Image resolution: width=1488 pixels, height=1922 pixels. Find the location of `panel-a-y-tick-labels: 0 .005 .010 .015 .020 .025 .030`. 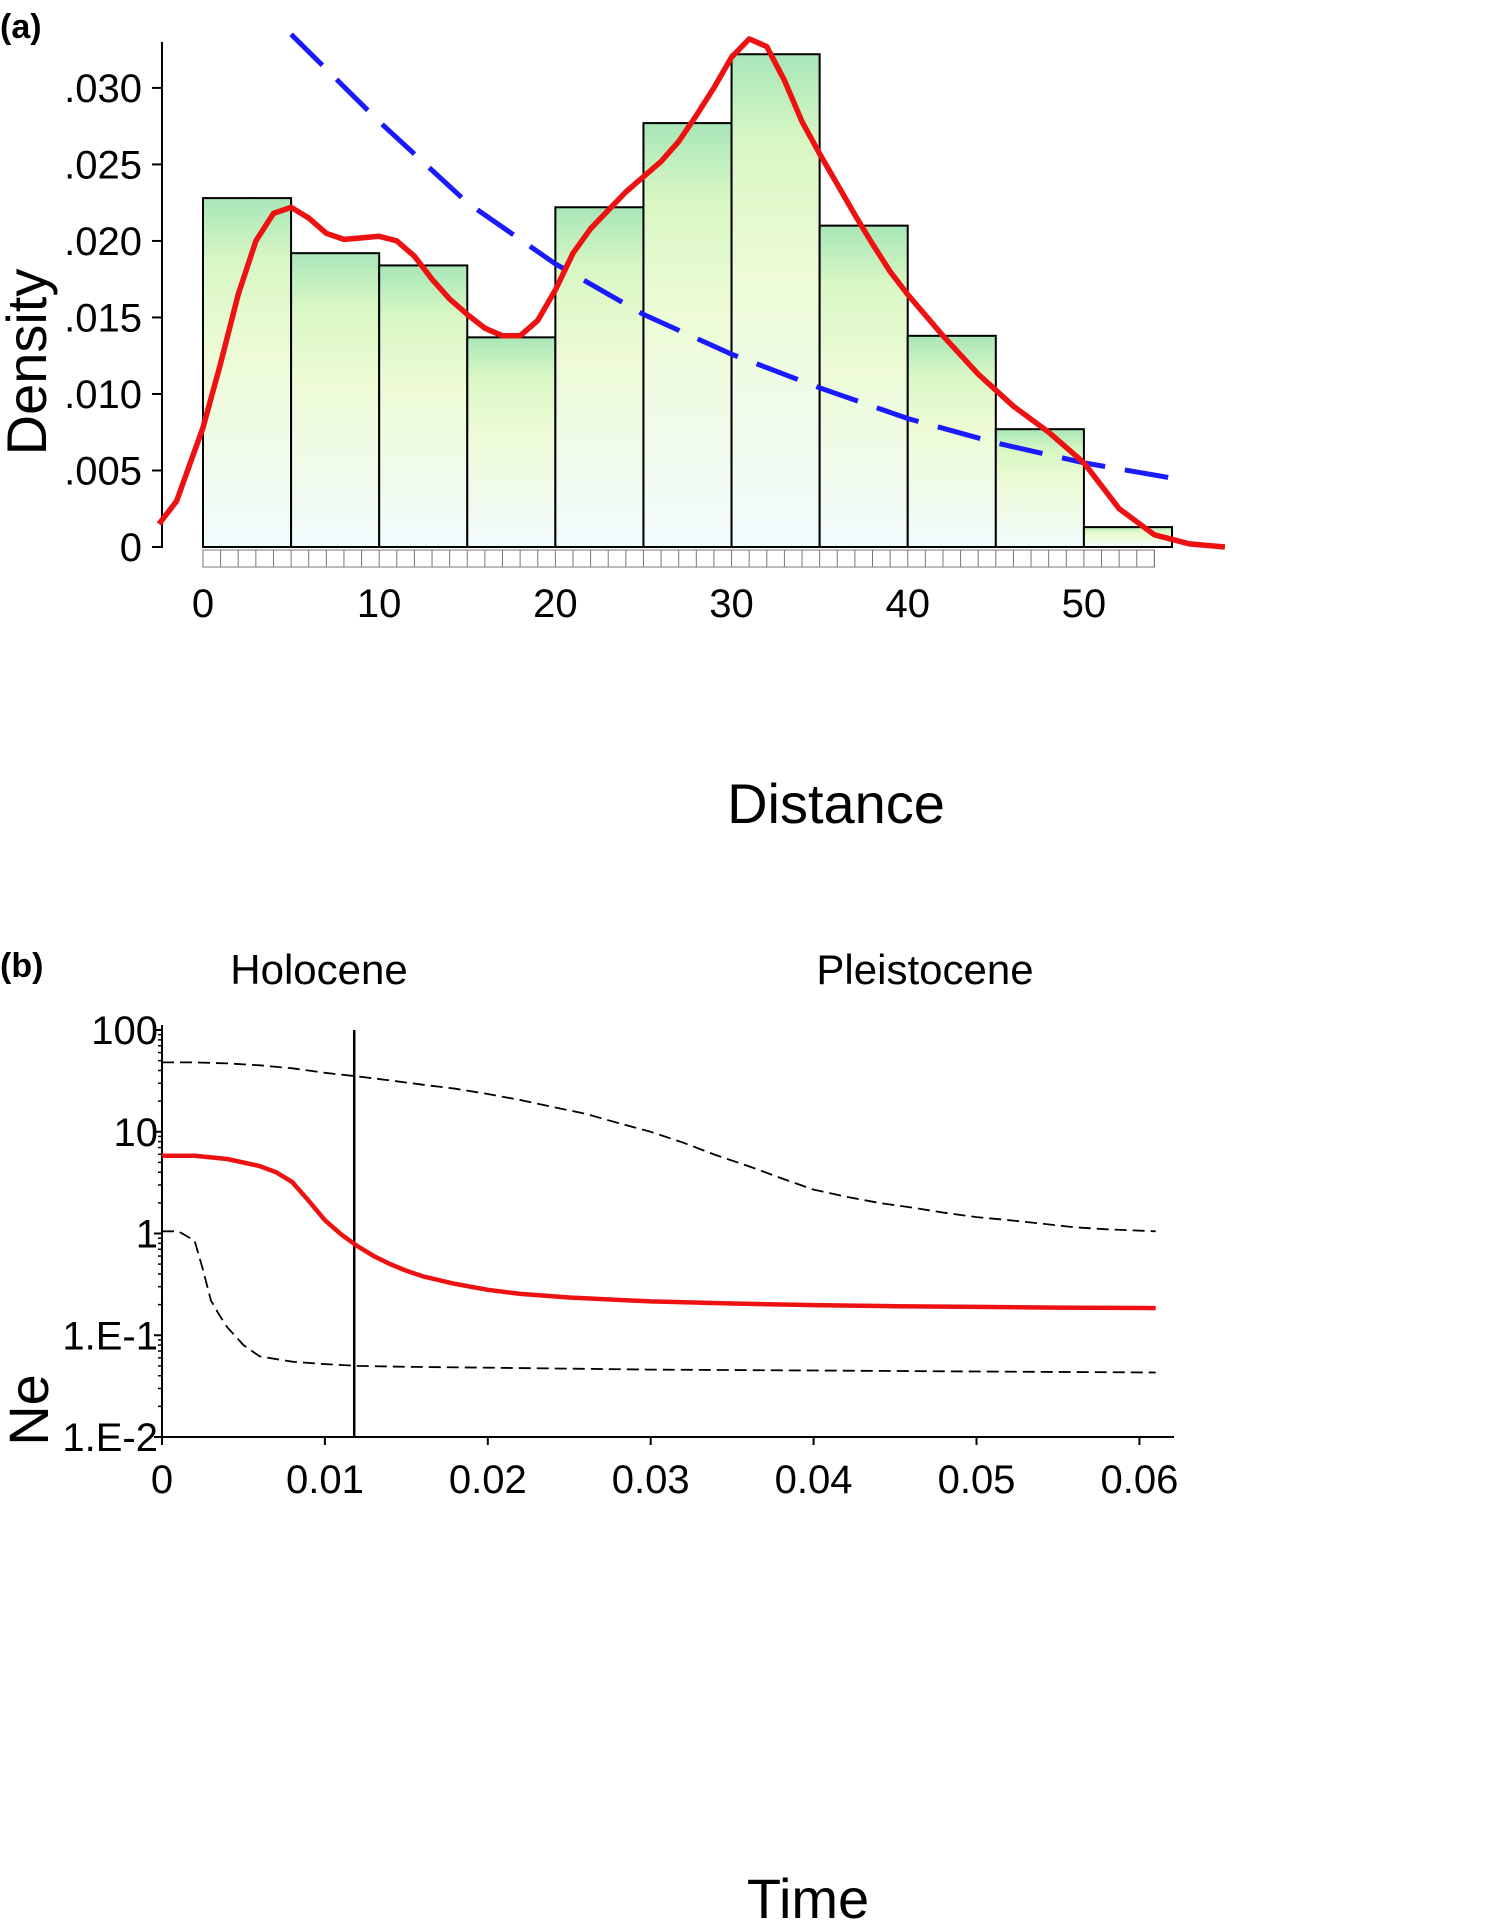

panel-a-y-tick-labels: 0 .005 .010 .015 .020 .025 .030 is located at coordinates (103, 318).